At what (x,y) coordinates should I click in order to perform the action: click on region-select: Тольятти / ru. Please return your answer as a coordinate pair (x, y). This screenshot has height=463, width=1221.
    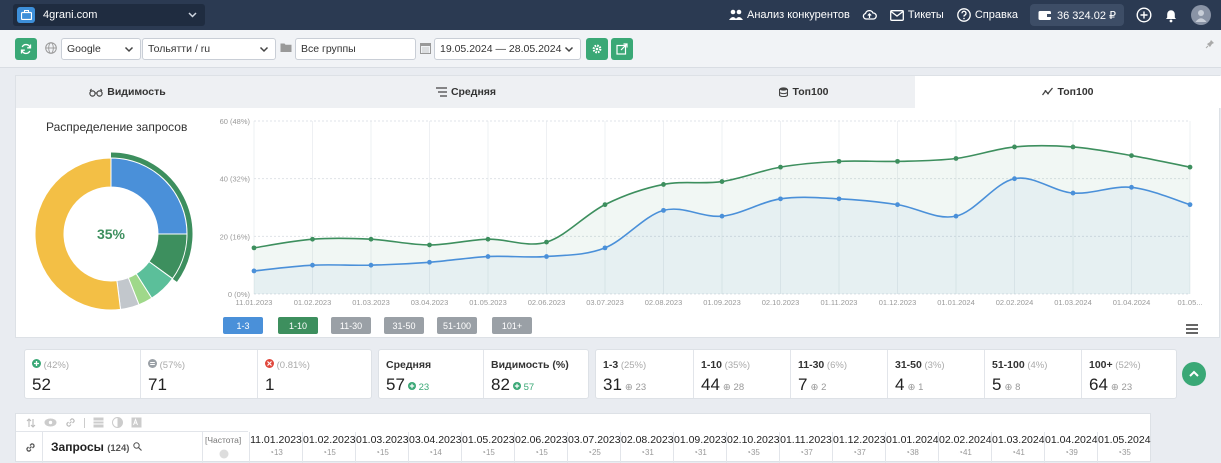
    Looking at the image, I should click on (209, 49).